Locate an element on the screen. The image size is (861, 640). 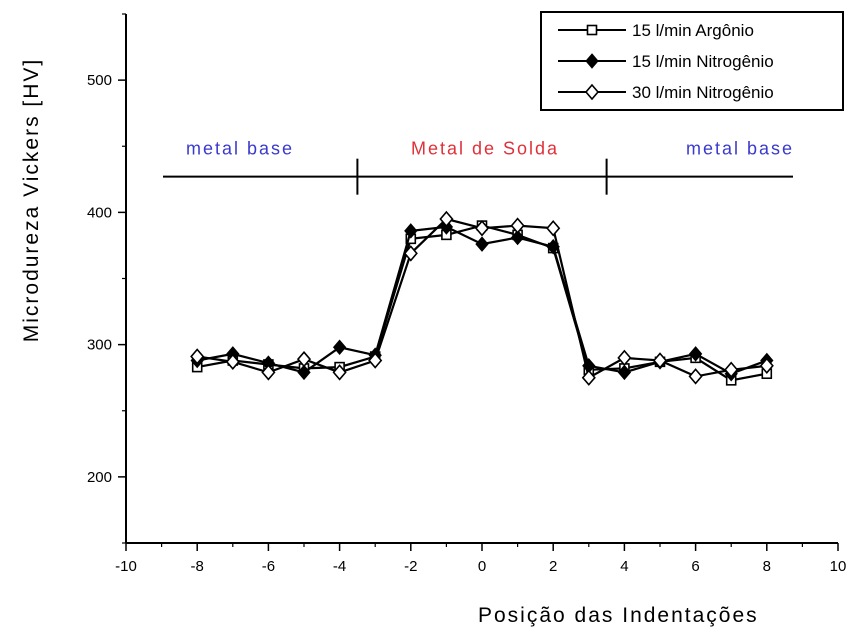
x-tick-label: -8 is located at coordinates (197, 566).